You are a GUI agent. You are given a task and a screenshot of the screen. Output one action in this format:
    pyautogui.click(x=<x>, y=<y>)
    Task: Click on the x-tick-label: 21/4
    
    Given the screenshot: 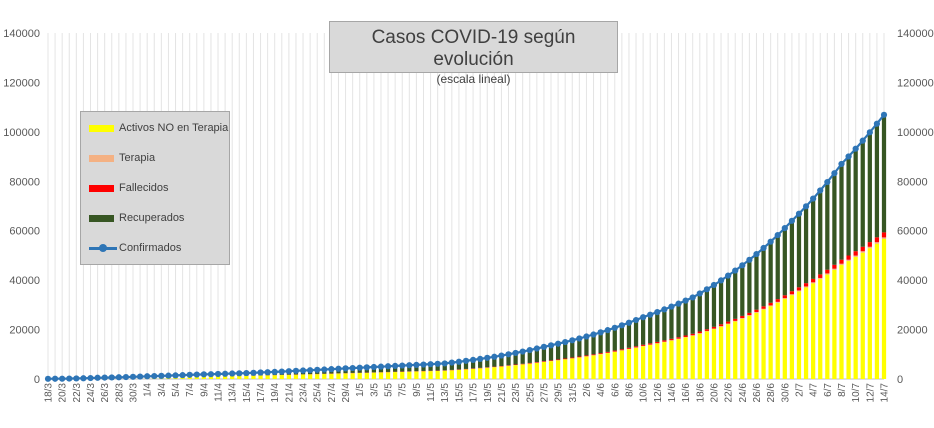 What is the action you would take?
    pyautogui.click(x=289, y=393)
    